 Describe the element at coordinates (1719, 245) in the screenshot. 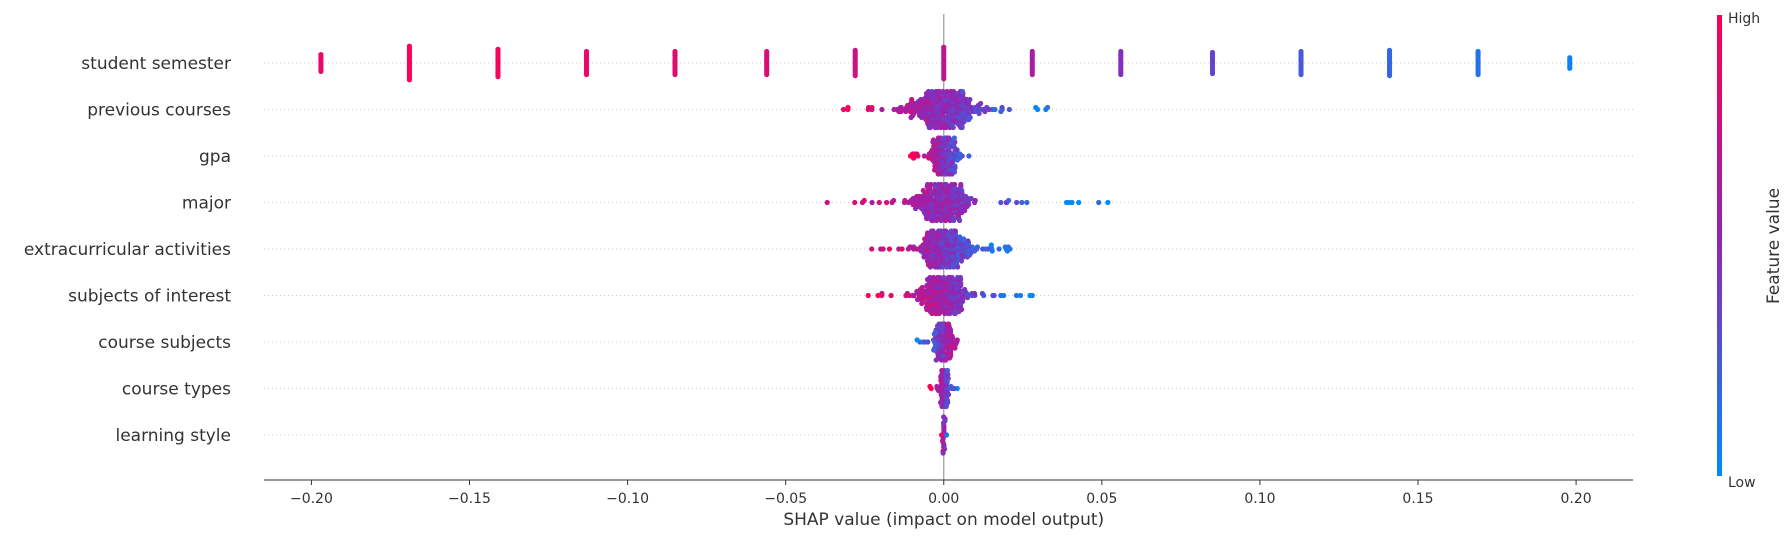

I see `colorbar-gradient` at that location.